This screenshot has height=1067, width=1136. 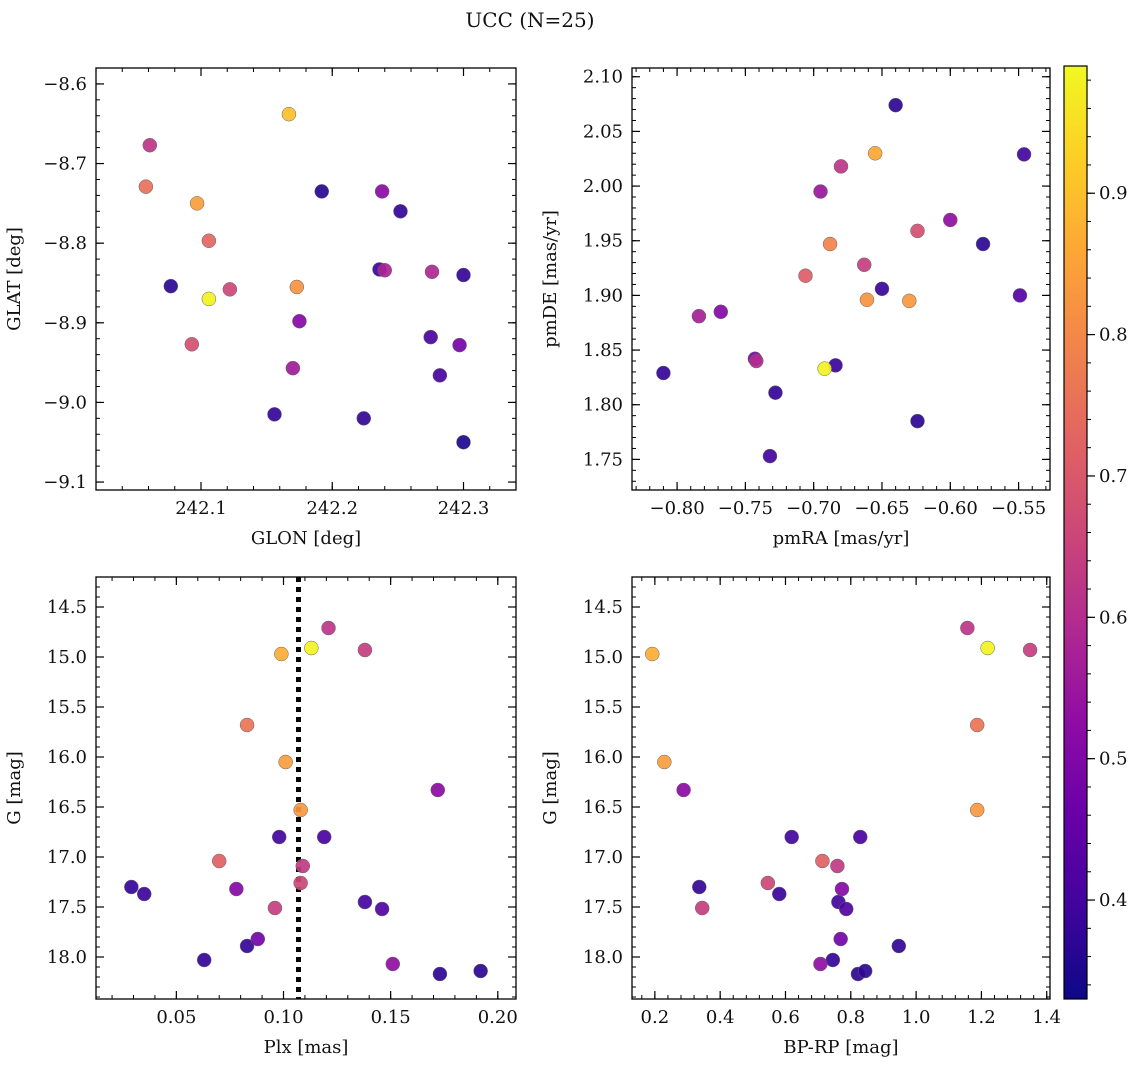 I want to click on x-axis-label: BP-RP [mag], so click(x=840, y=1047).